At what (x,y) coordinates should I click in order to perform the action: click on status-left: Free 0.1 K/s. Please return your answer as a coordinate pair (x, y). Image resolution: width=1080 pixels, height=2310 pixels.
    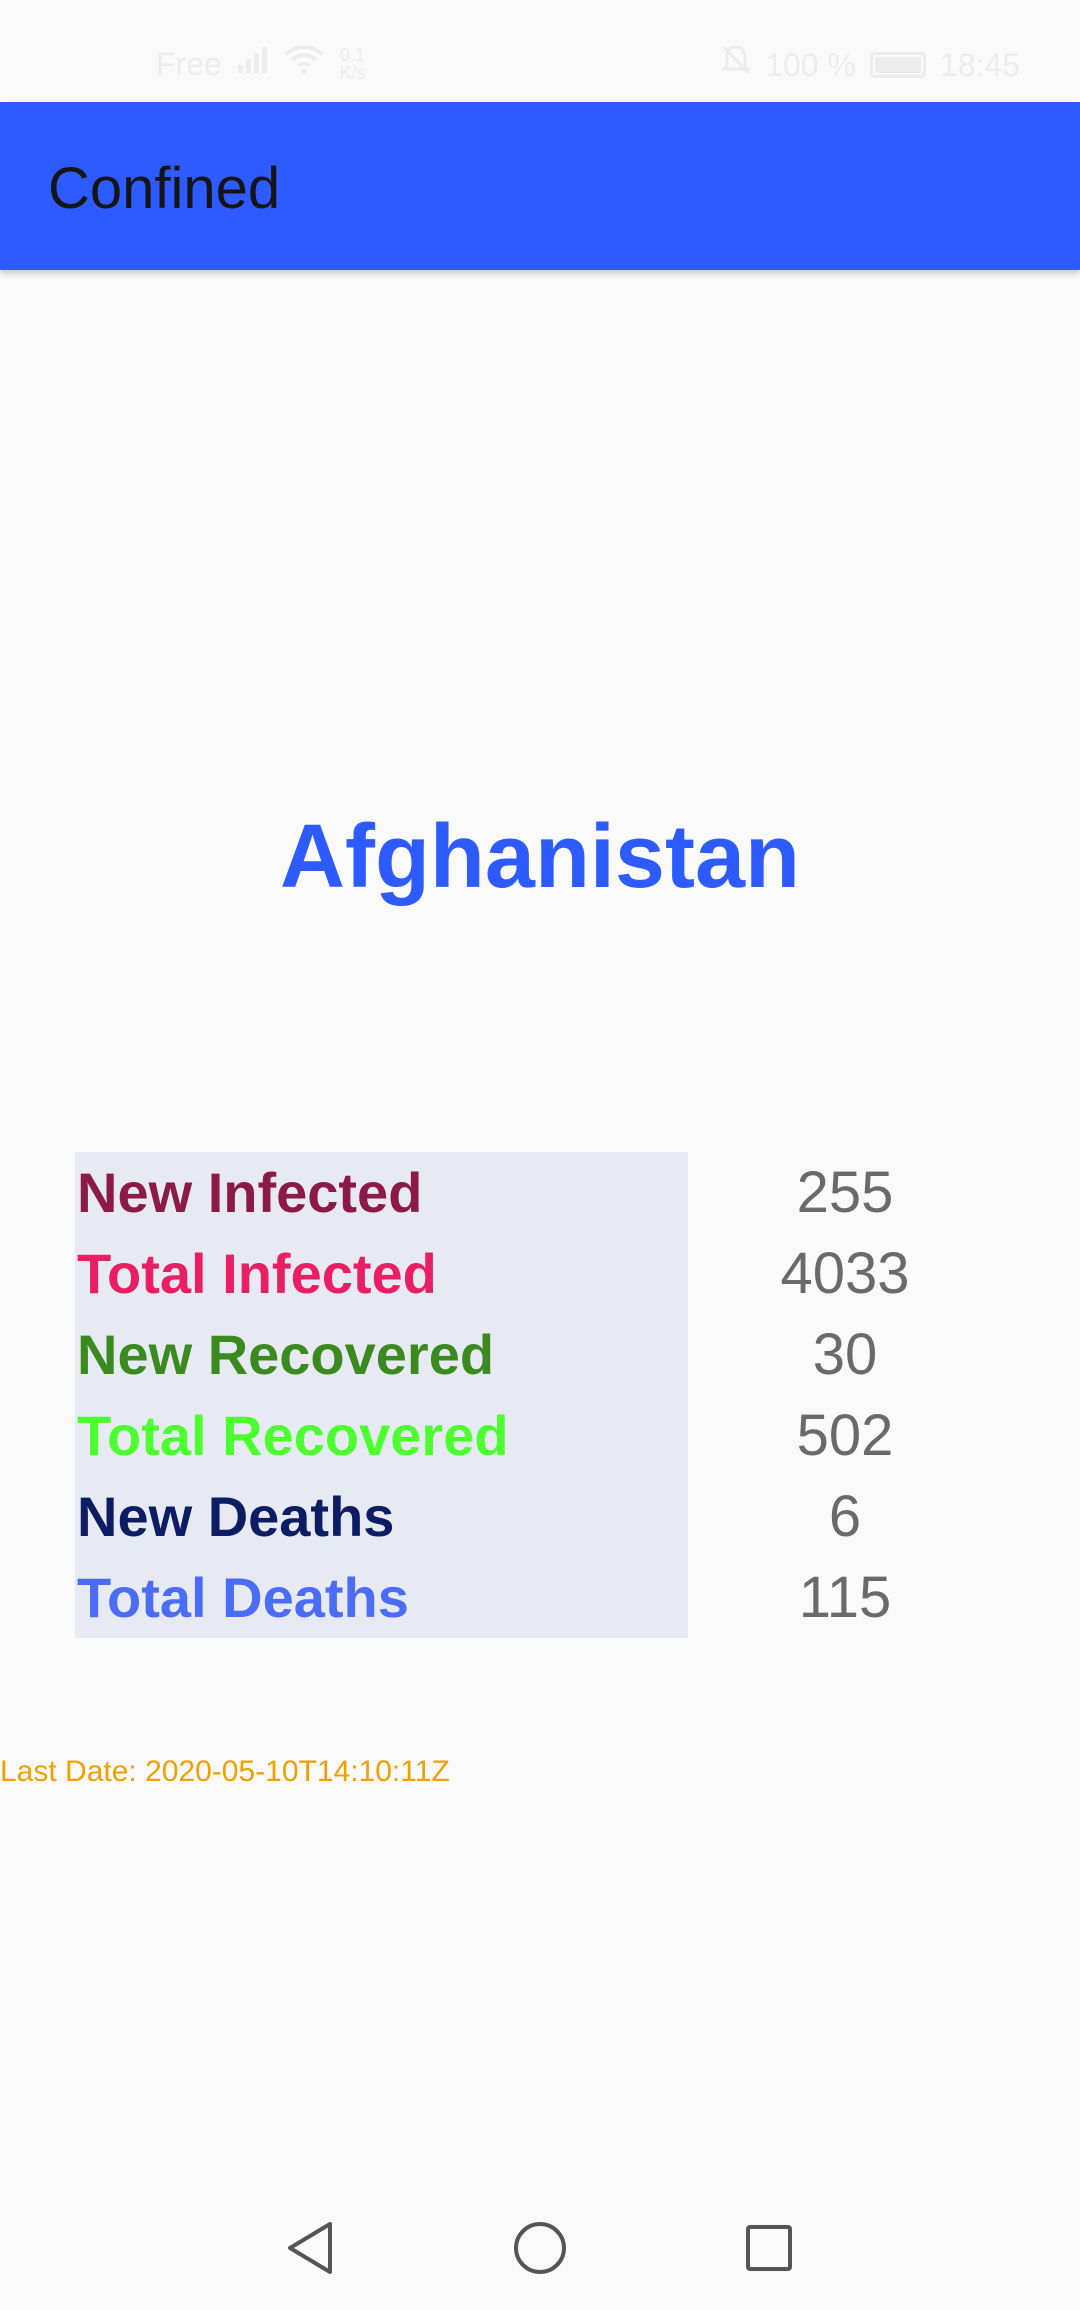
    Looking at the image, I should click on (270, 63).